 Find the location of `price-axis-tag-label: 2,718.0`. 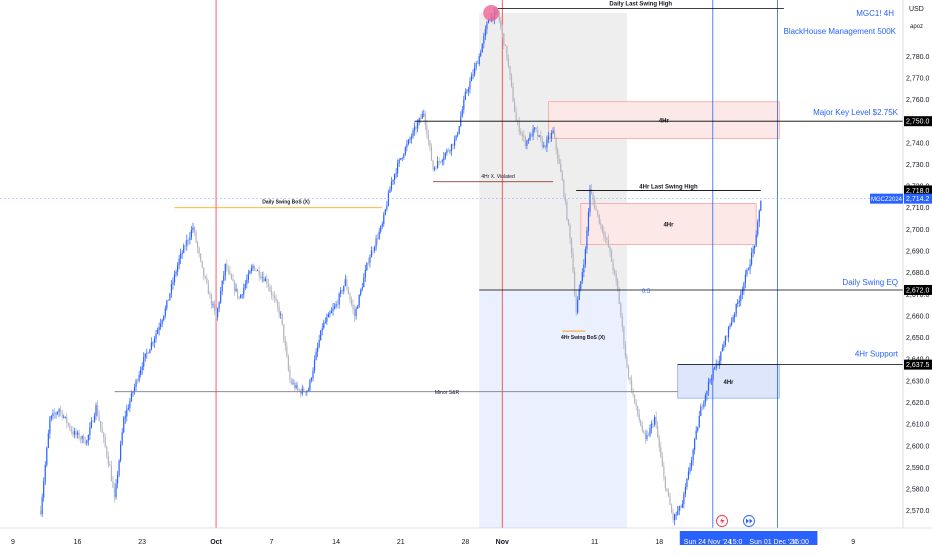

price-axis-tag-label: 2,718.0 is located at coordinates (917, 191).